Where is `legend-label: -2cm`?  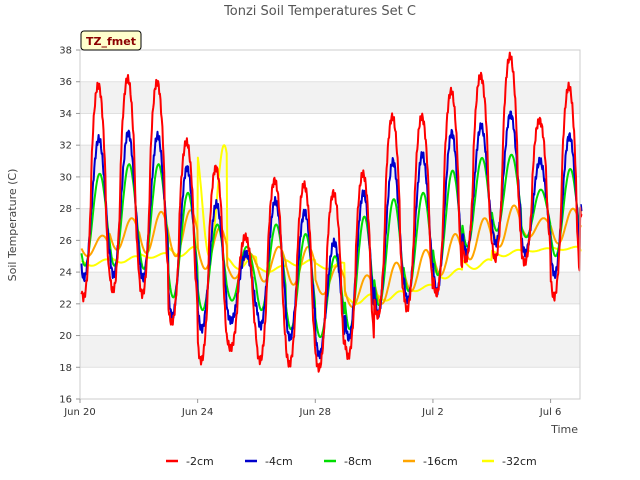 legend-label: -2cm is located at coordinates (200, 461).